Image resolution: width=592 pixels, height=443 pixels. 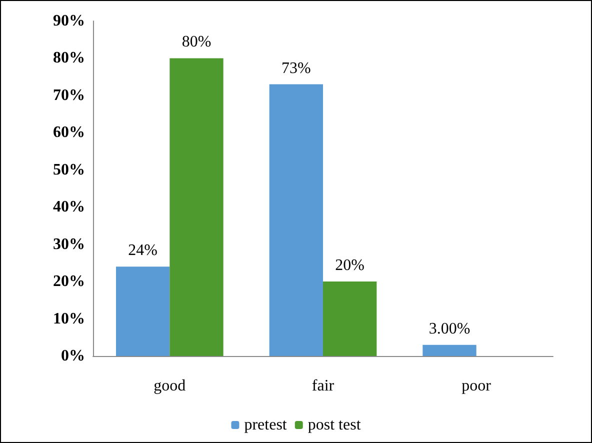 What do you see at coordinates (170, 386) in the screenshot?
I see `x-tick-label: good` at bounding box center [170, 386].